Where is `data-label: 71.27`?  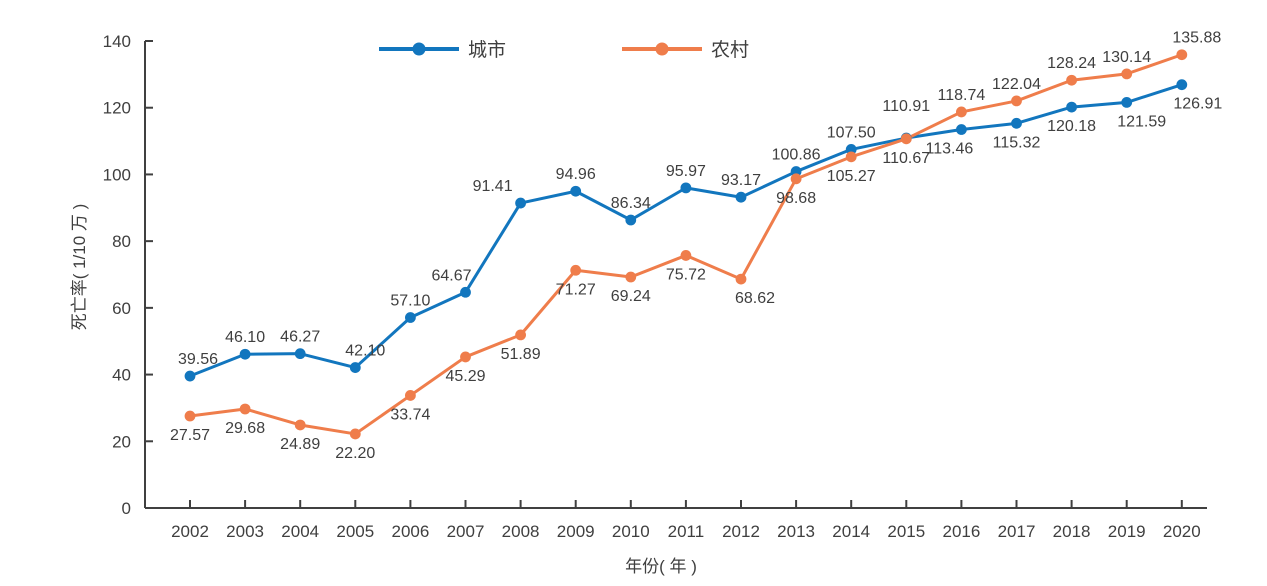
data-label: 71.27 is located at coordinates (576, 289).